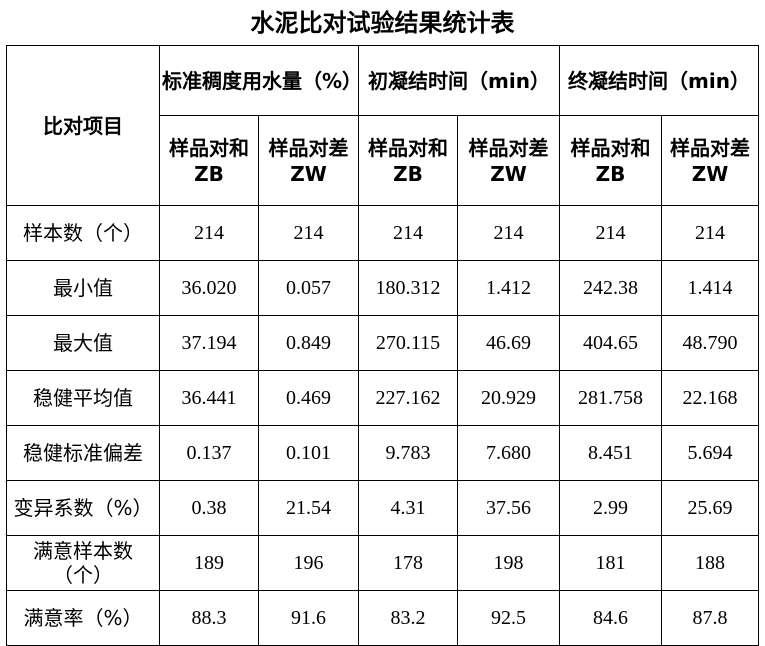 Image resolution: width=765 pixels, height=646 pixels. I want to click on table-cell: 88.3, so click(209, 618).